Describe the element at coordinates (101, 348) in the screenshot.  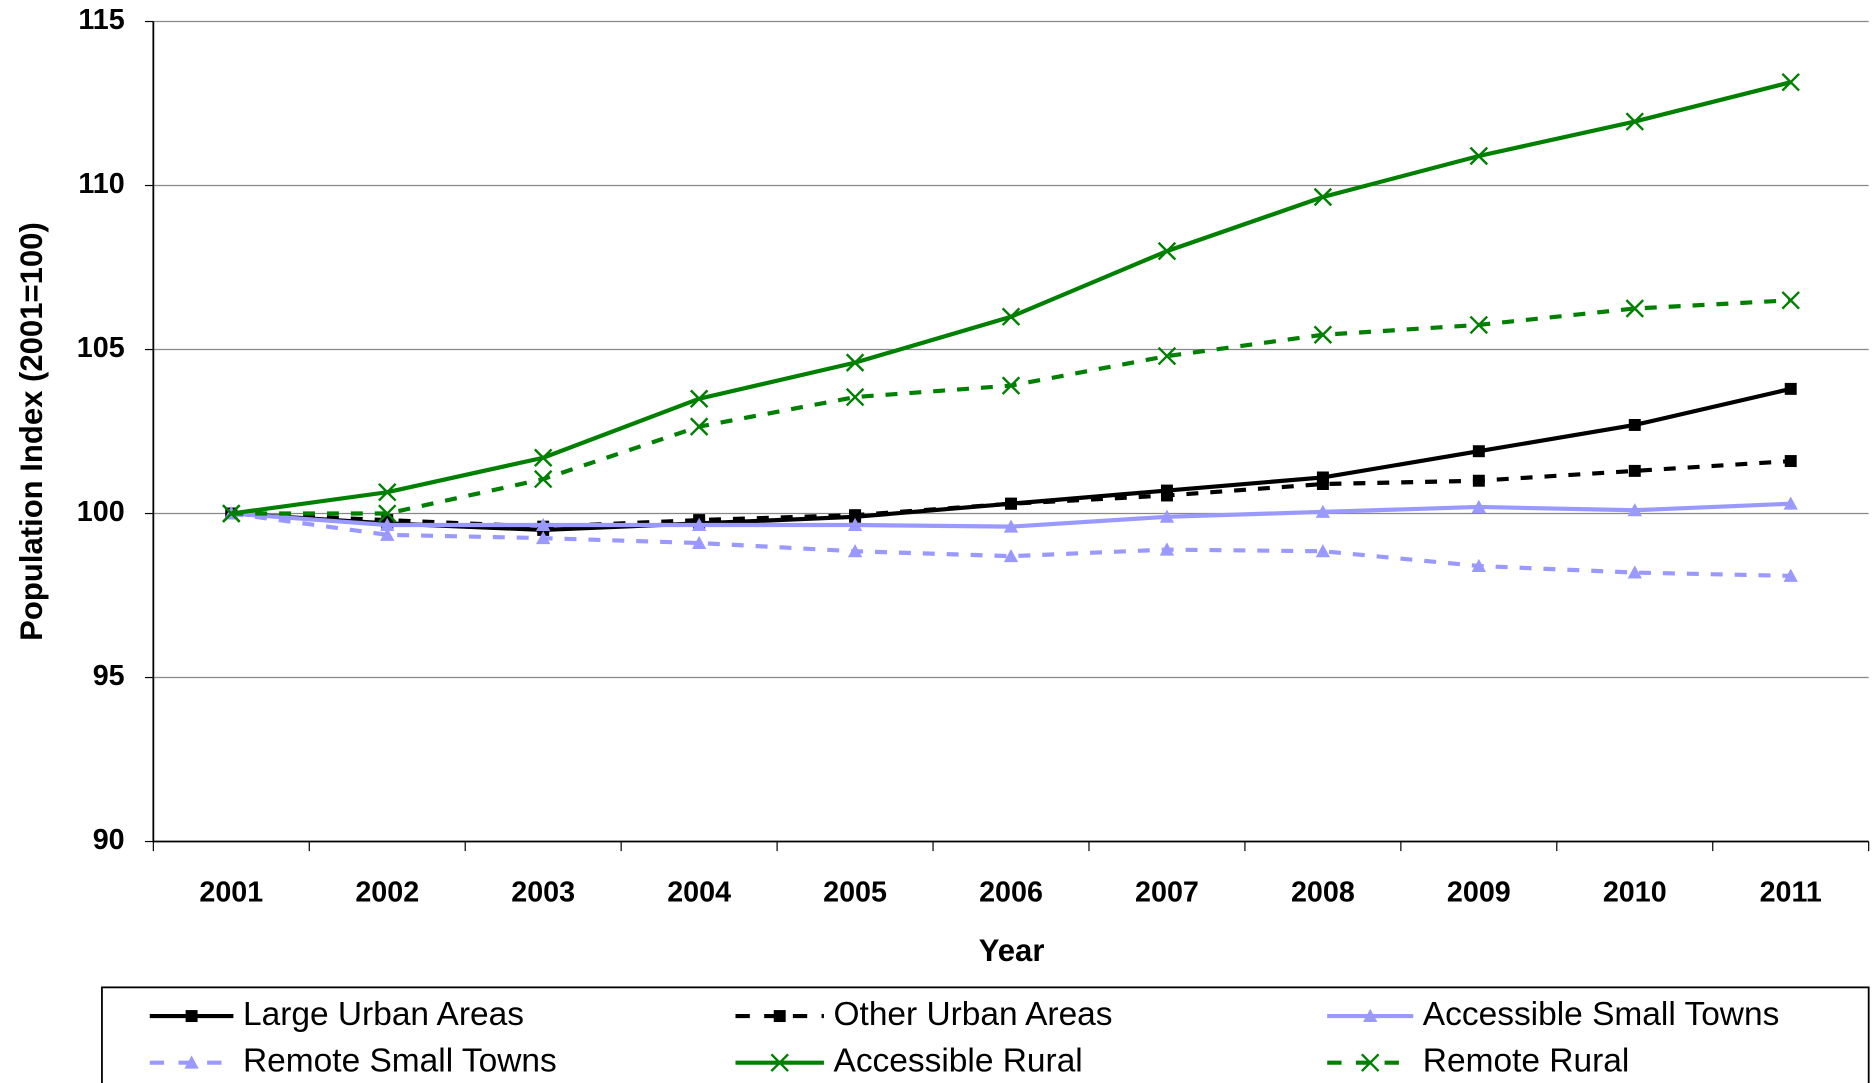
I see `y-tick-label: 105` at that location.